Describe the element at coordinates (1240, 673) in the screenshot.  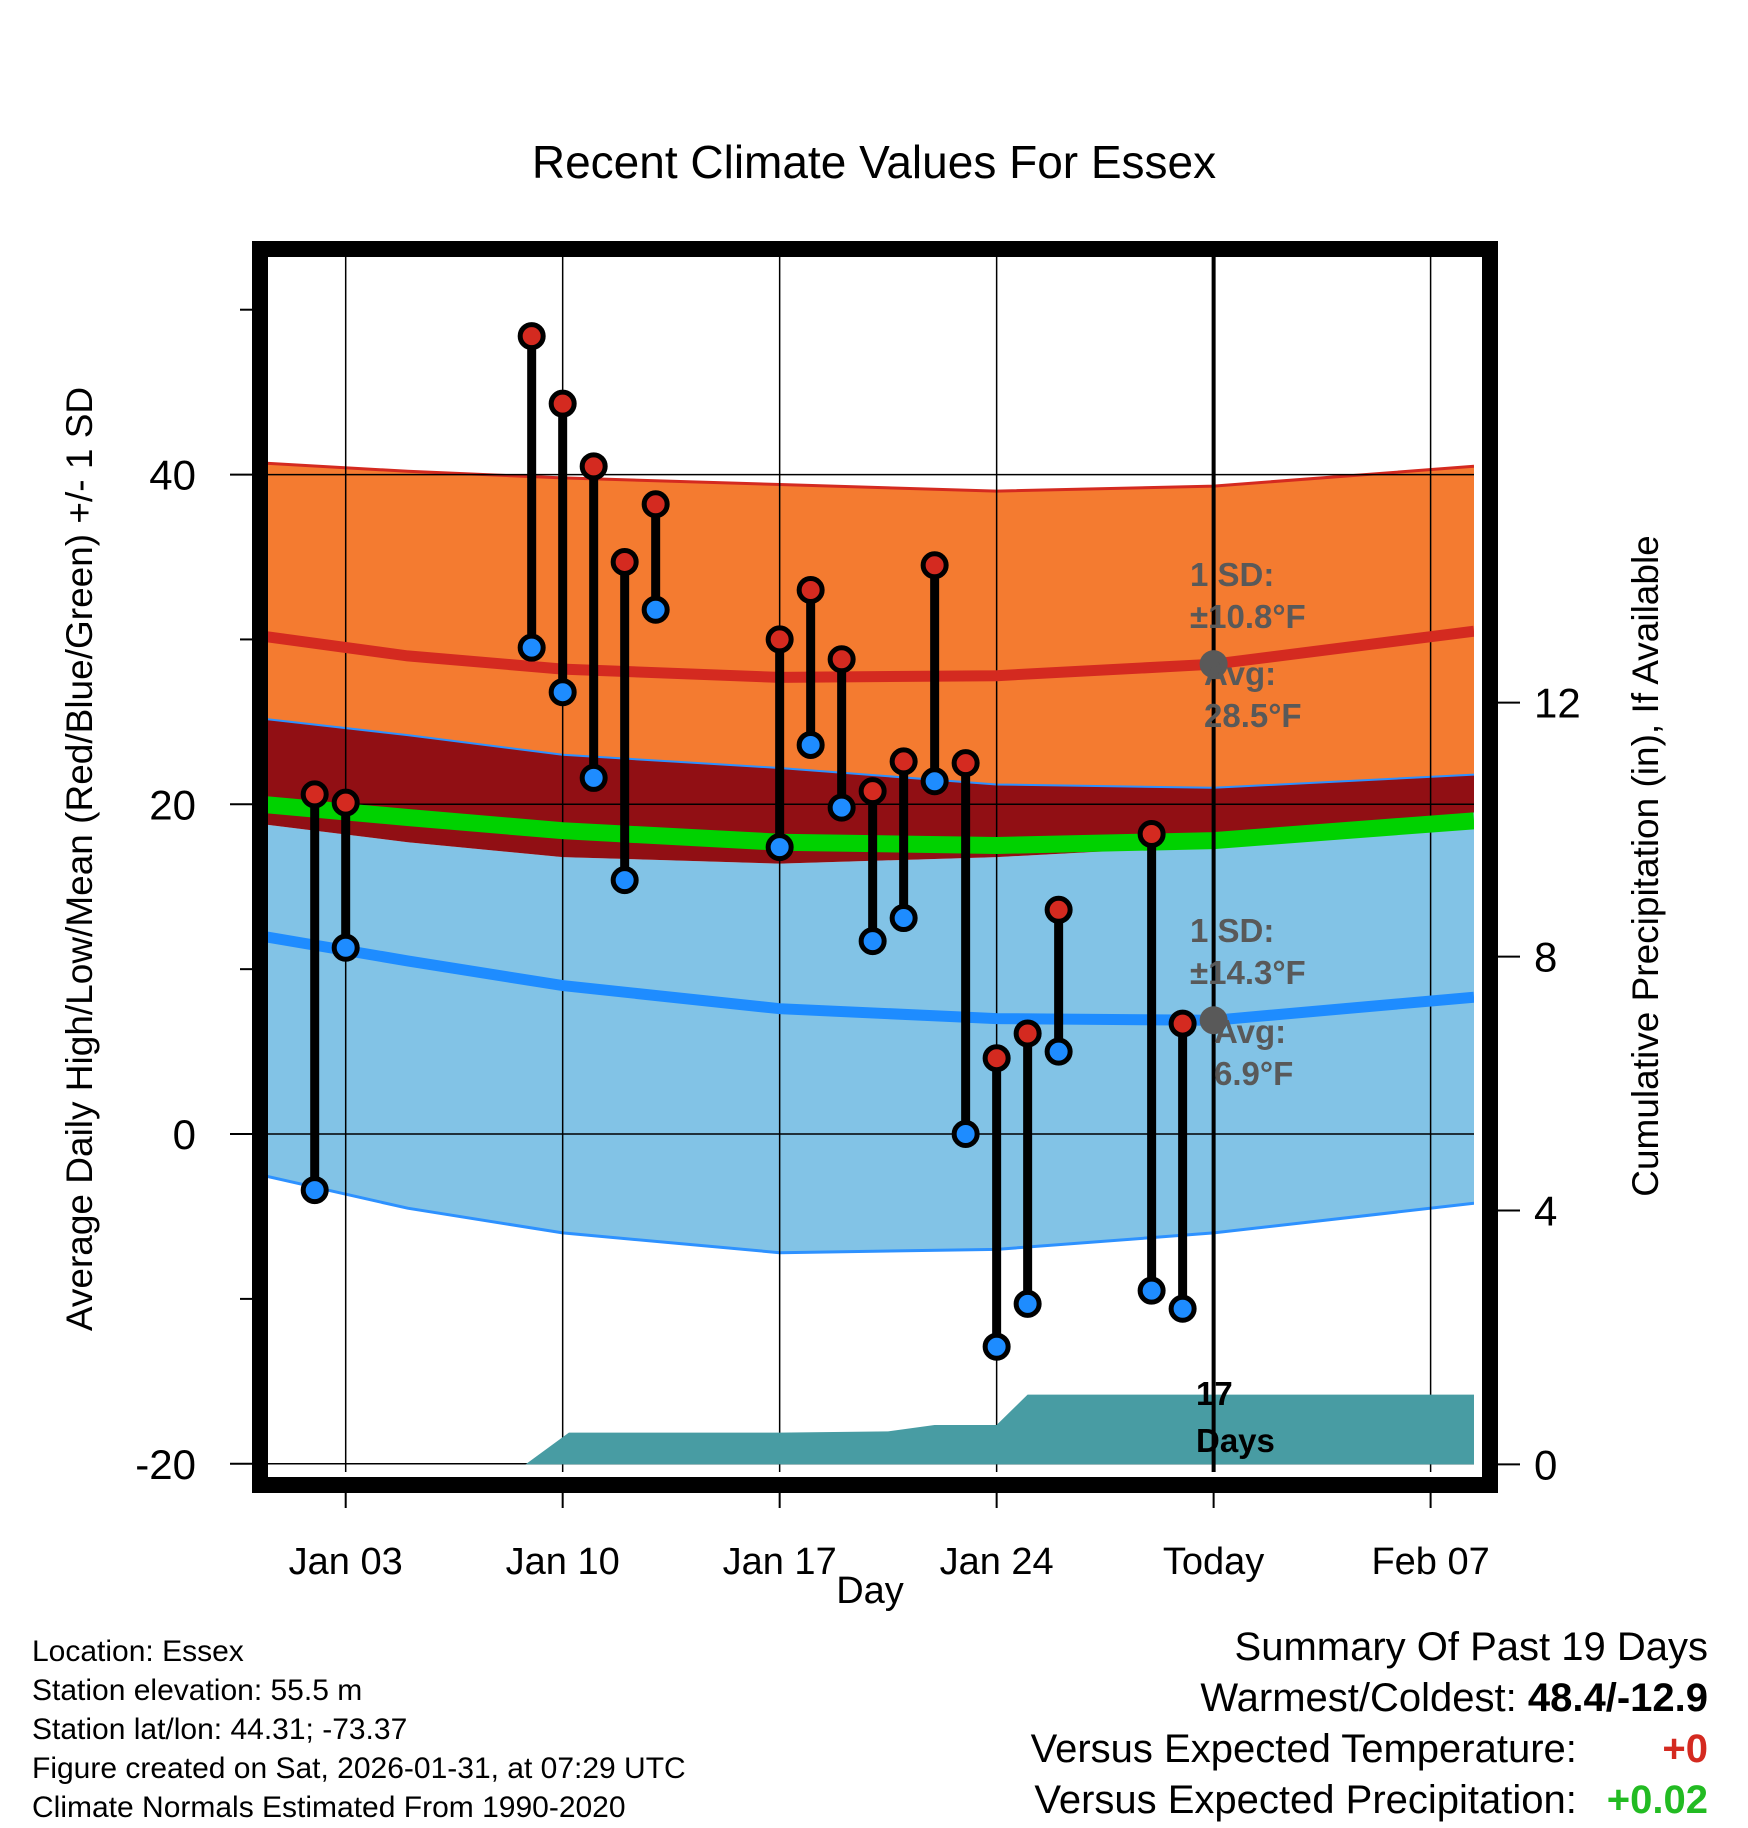
I see `high-avg-label: Avg:` at that location.